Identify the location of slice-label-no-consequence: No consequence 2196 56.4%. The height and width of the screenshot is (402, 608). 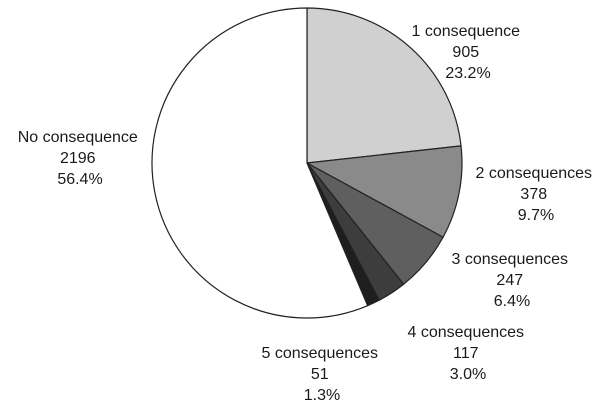
(80, 158).